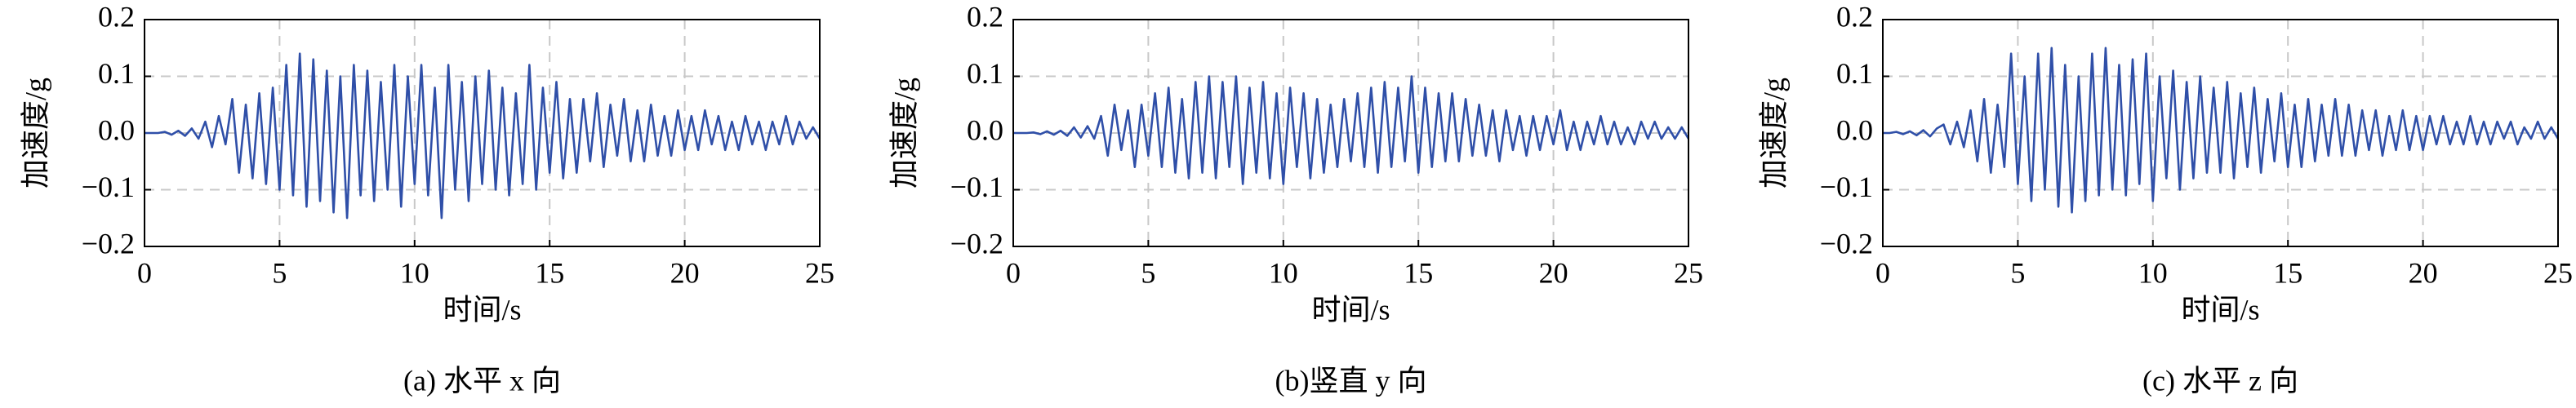 Image resolution: width=2576 pixels, height=408 pixels. What do you see at coordinates (2220, 380) in the screenshot?
I see `caption: (c) 水平 z 向` at bounding box center [2220, 380].